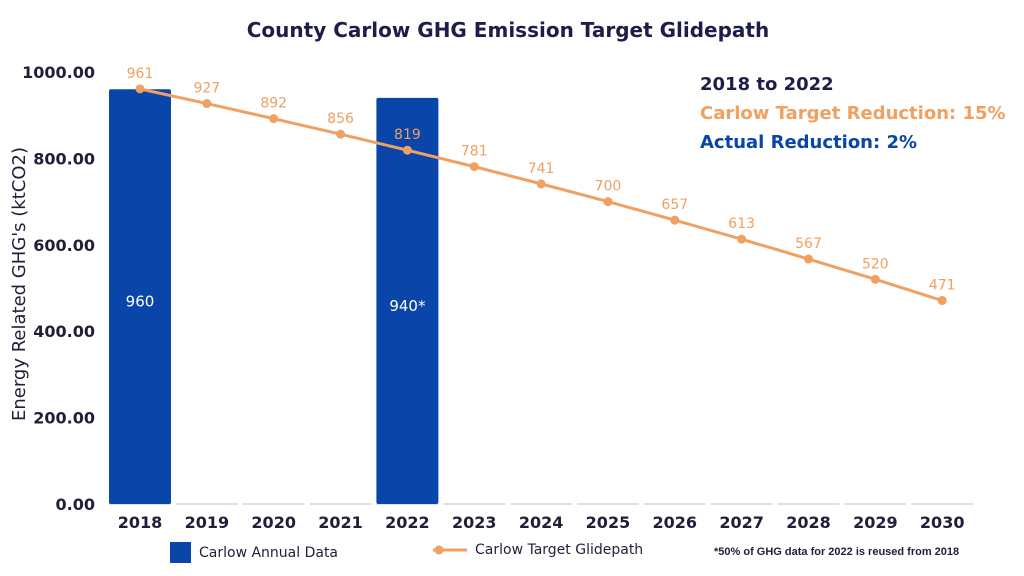  I want to click on annotation-actual-reduction: Actual Reduction: 2%, so click(809, 142).